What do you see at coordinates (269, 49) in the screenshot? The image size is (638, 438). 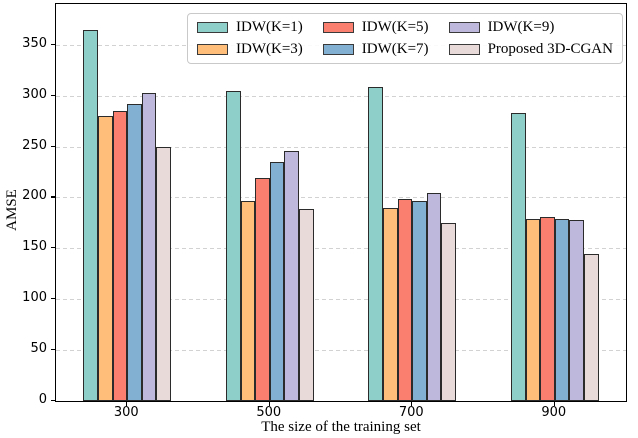 I see `legend-label-idw-k-3: IDW(K=3)` at bounding box center [269, 49].